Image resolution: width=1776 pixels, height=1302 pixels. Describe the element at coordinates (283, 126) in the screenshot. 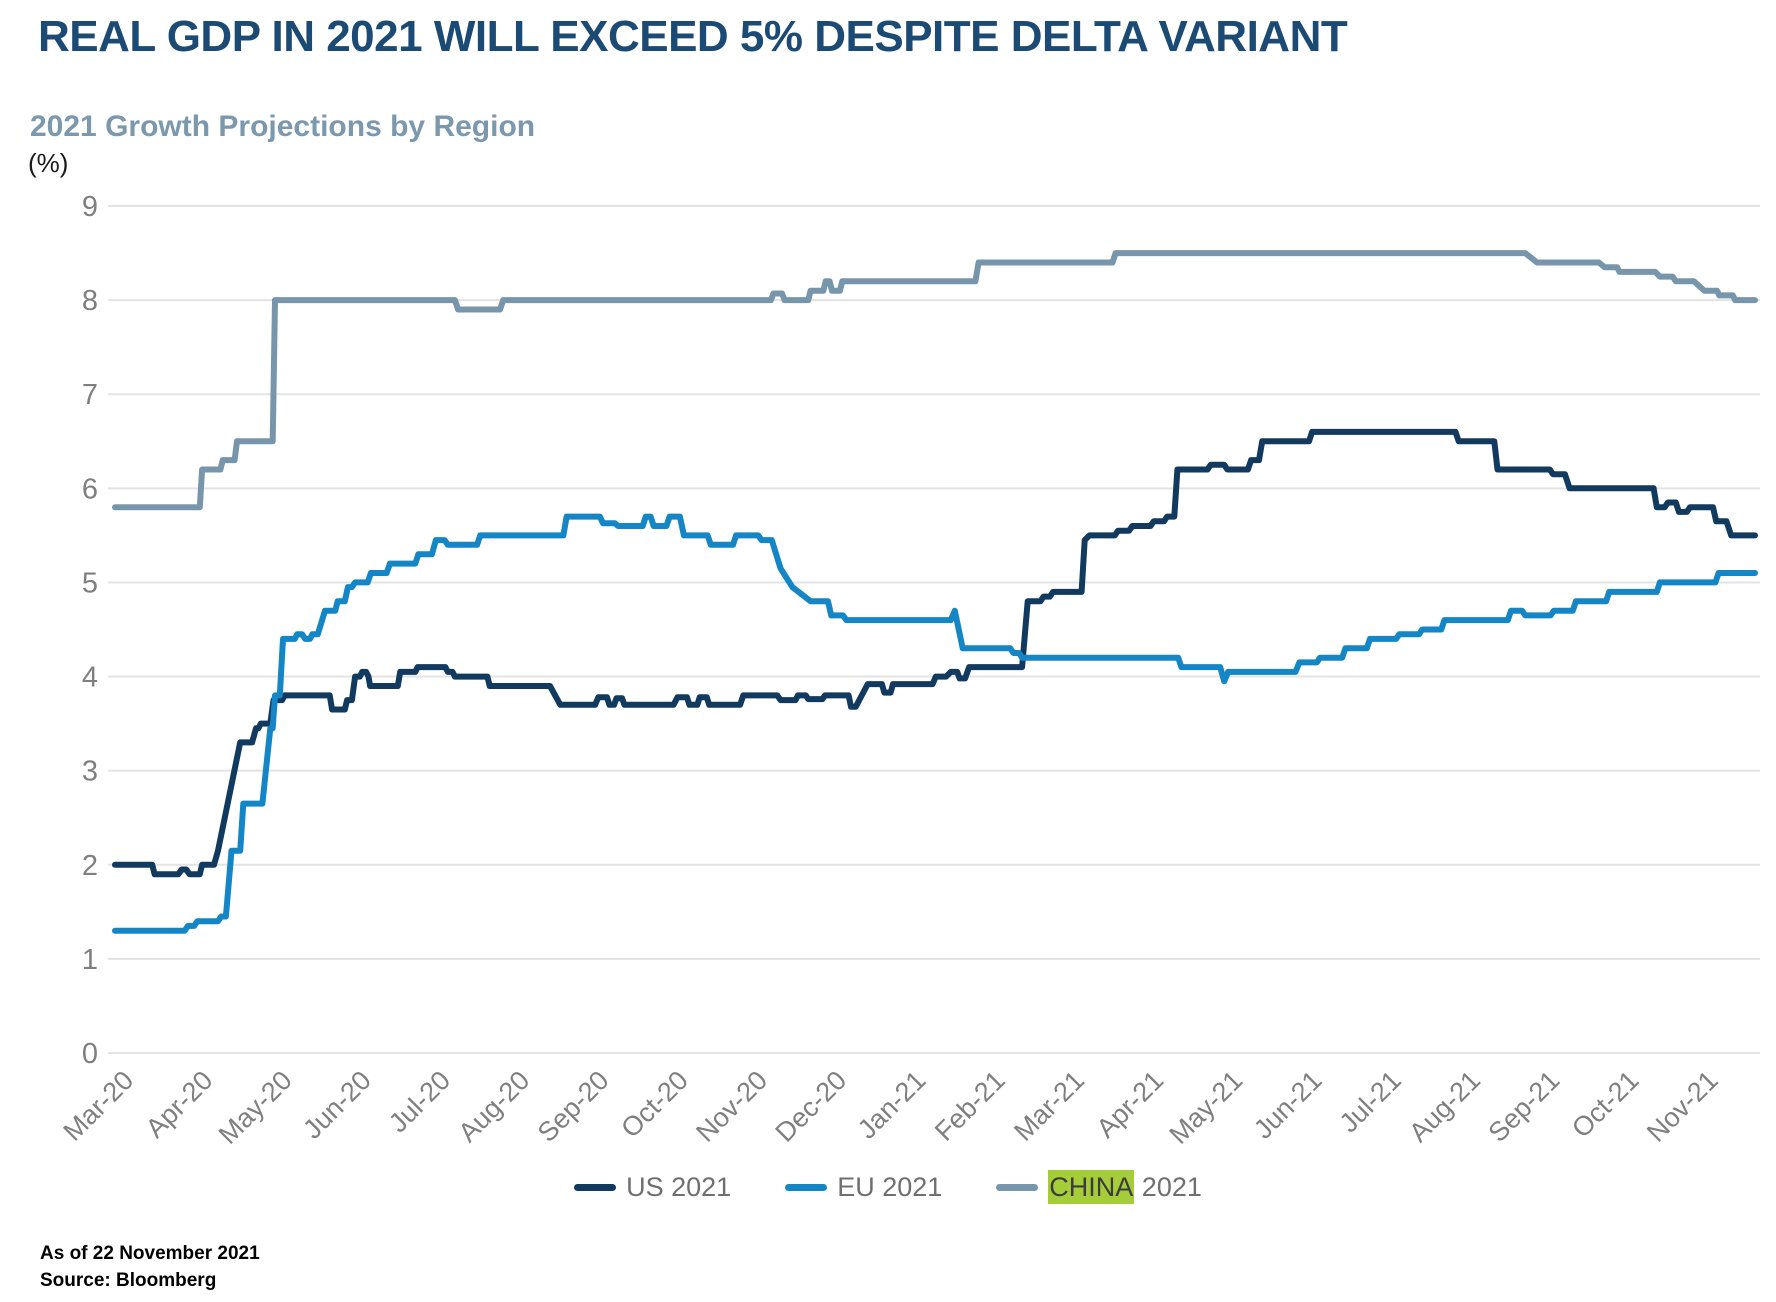

I see `chart-subtitle: 2021 Growth Projections by Region` at that location.